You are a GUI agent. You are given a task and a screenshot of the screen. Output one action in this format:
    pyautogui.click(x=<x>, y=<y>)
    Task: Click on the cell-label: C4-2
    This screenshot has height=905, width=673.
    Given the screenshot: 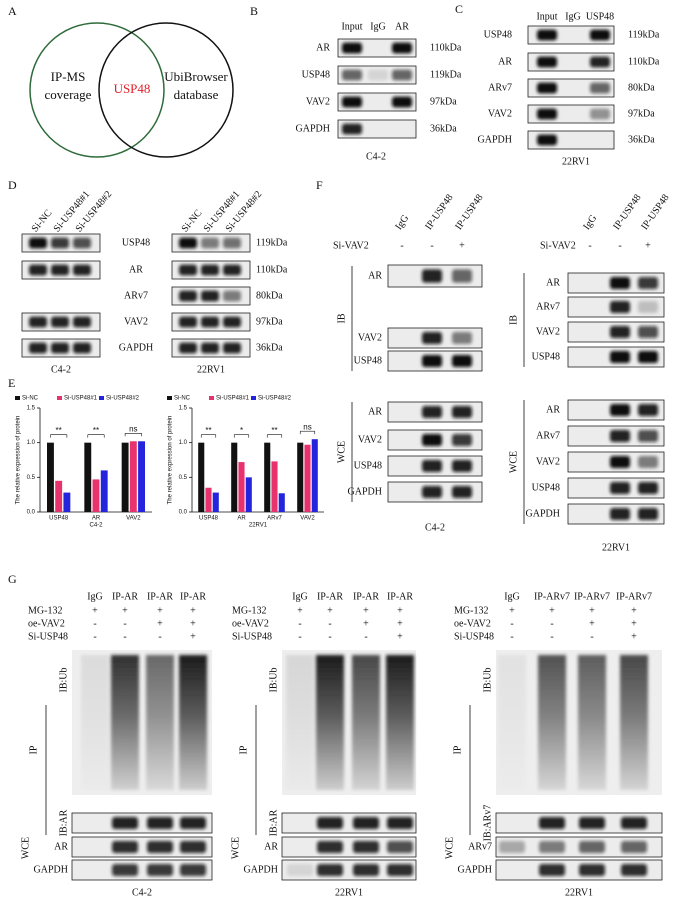 What is the action you would take?
    pyautogui.click(x=61, y=369)
    